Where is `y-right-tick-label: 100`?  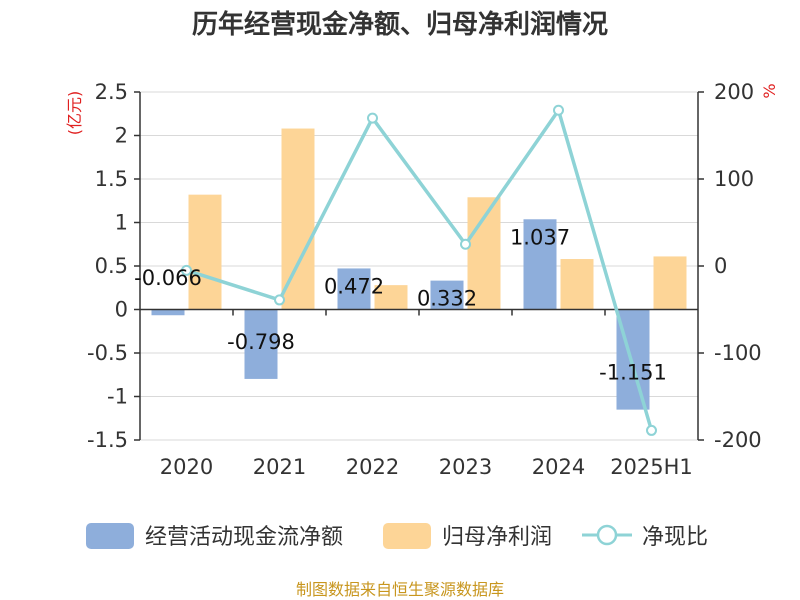 y-right-tick-label: 100 is located at coordinates (734, 179).